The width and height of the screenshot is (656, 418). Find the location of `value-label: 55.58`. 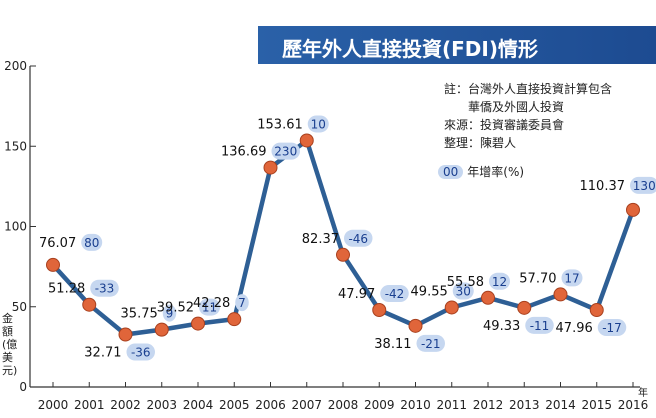

value-label: 55.58 is located at coordinates (465, 282).